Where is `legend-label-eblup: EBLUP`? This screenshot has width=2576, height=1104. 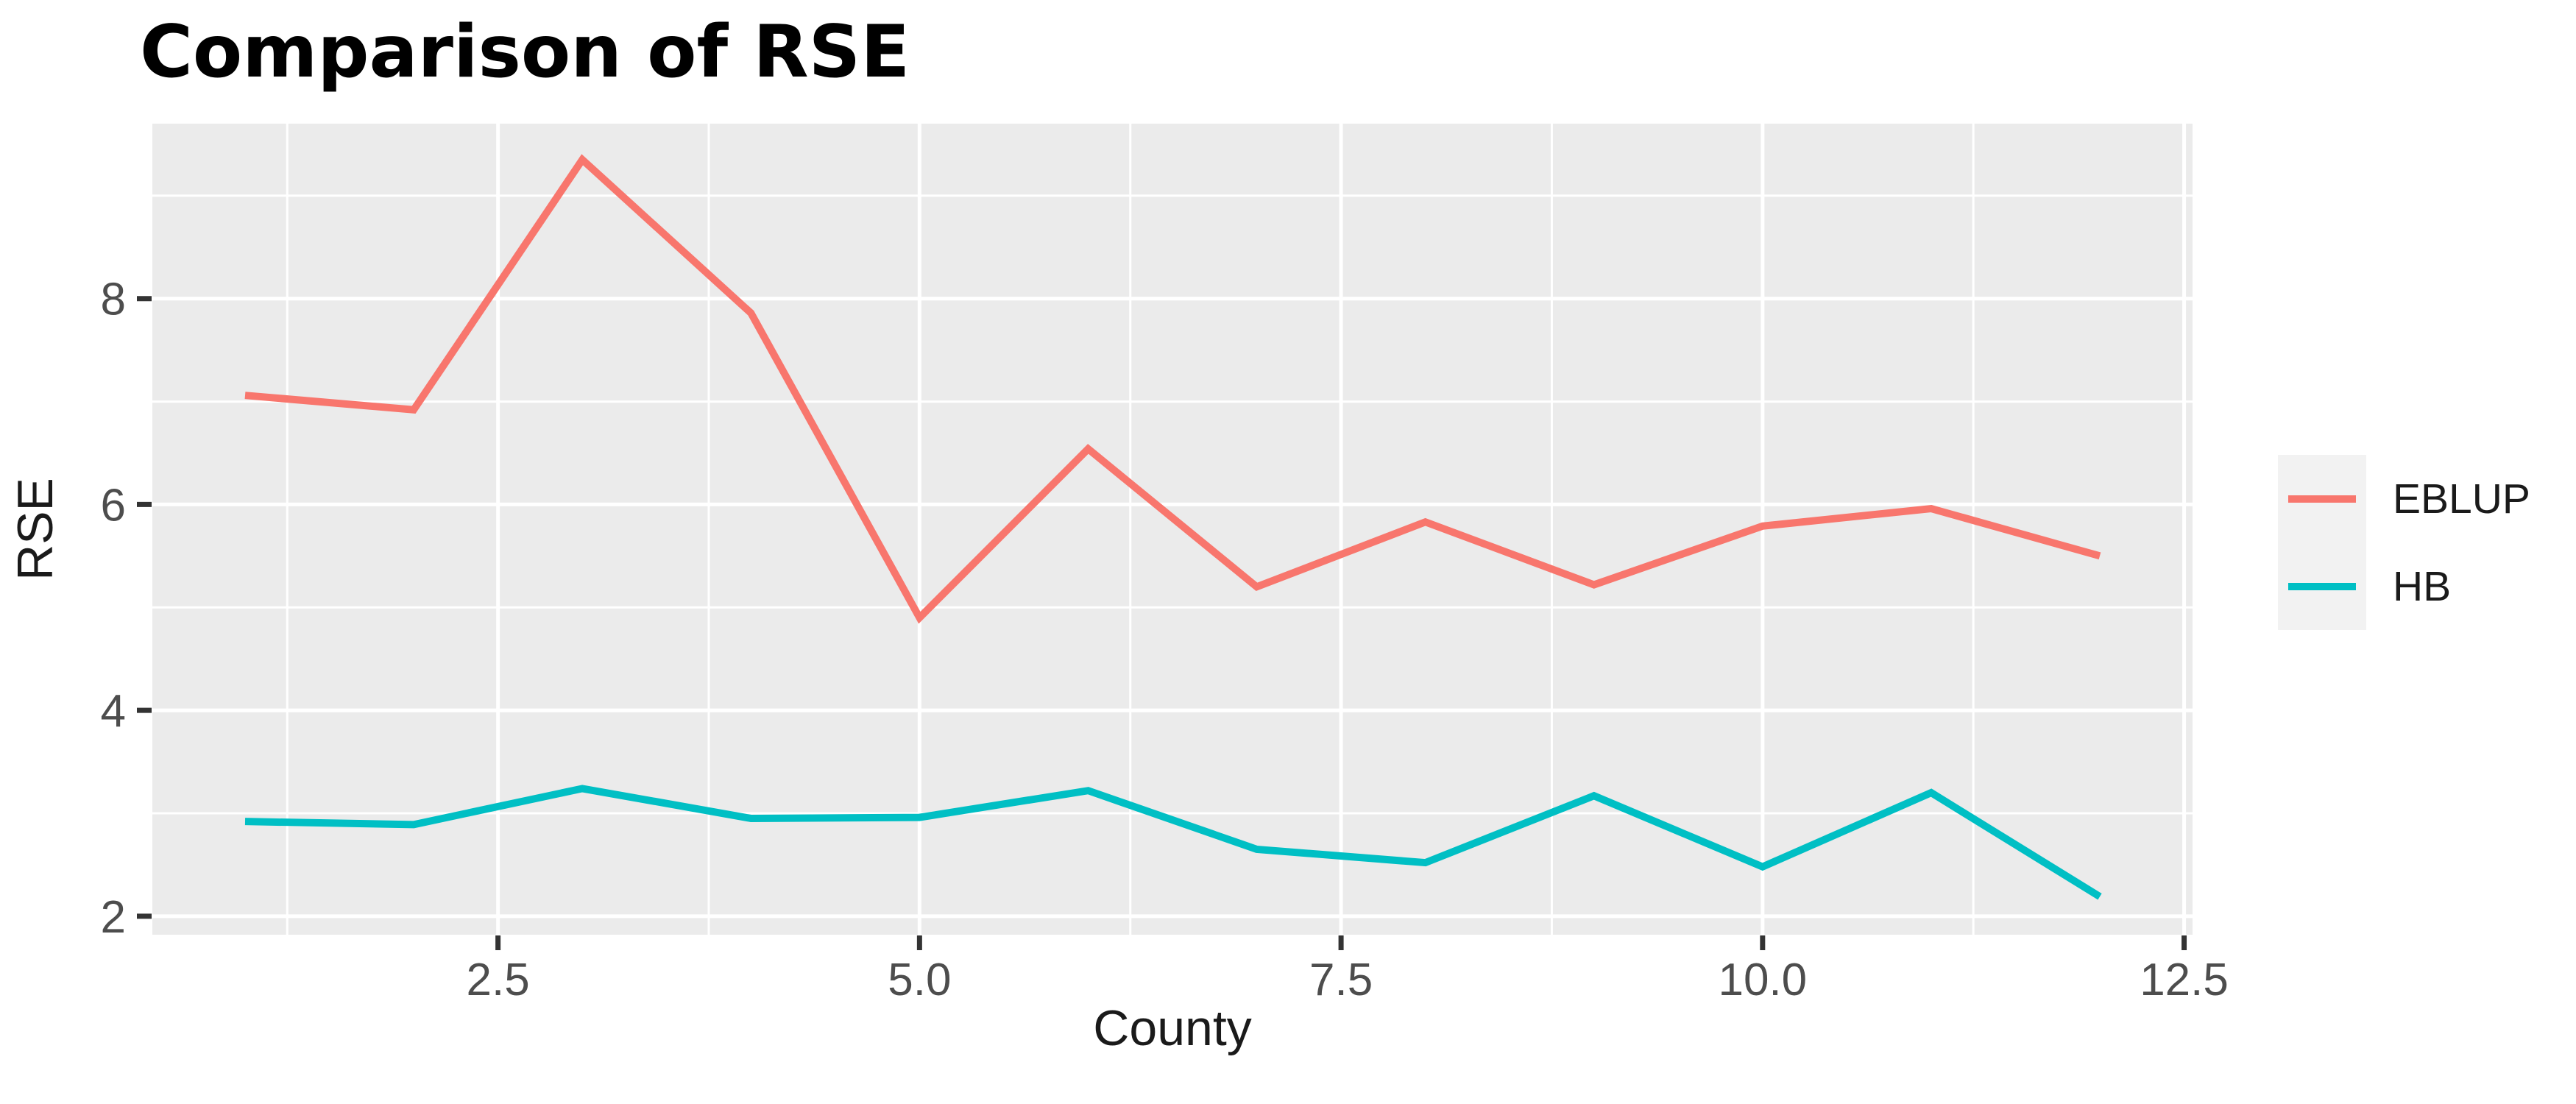 legend-label-eblup: EBLUP is located at coordinates (2461, 499).